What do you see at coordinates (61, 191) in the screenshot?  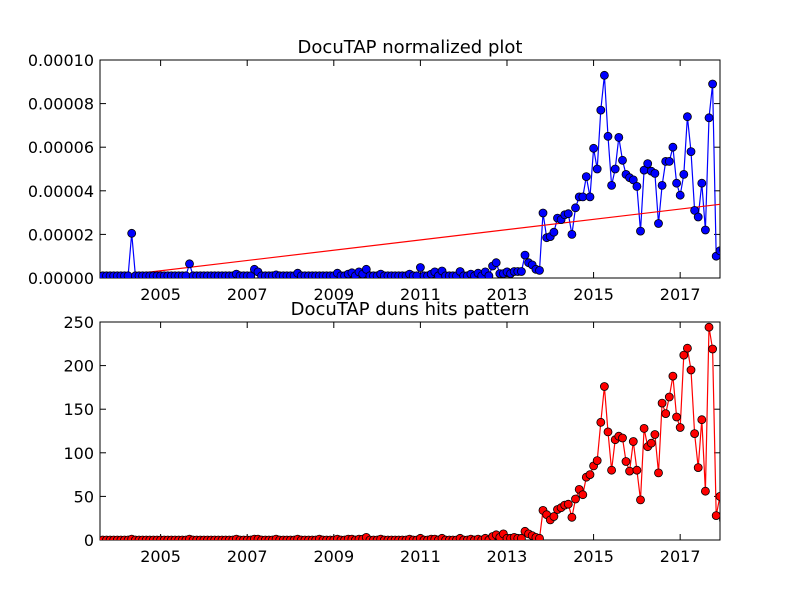 I see `top-y-tick-label: 0.00004` at bounding box center [61, 191].